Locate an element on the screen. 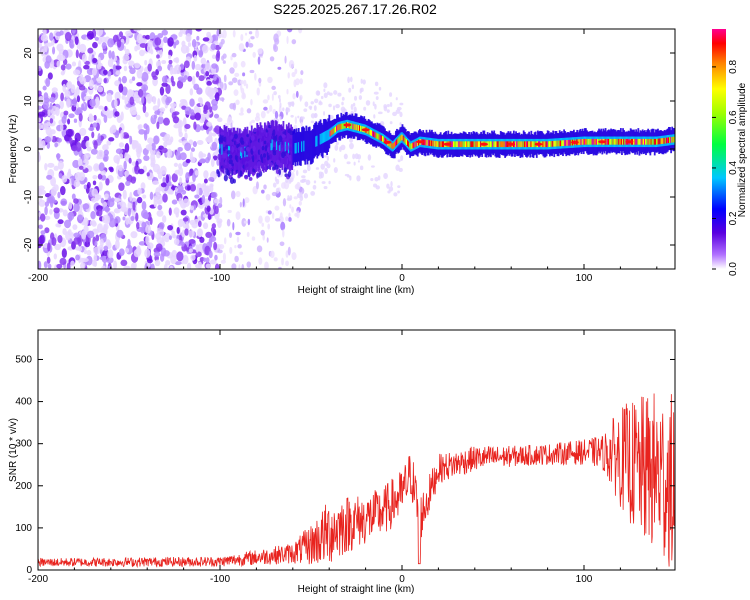  ridge-halo is located at coordinates (262, 130).